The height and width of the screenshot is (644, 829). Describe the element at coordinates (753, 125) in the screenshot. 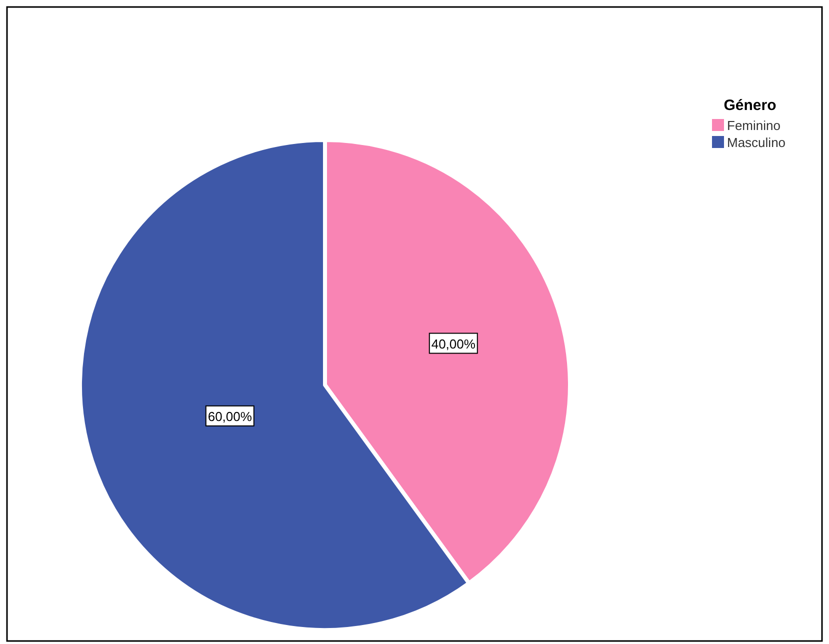

I see `legend-label: Feminino` at that location.